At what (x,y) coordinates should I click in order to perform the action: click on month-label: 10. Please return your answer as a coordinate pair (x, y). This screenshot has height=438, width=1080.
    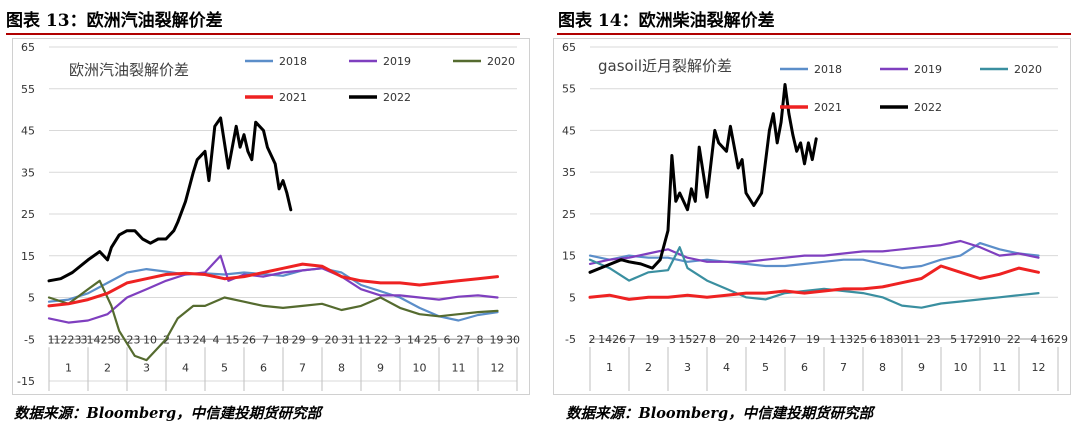
    Looking at the image, I should click on (961, 367).